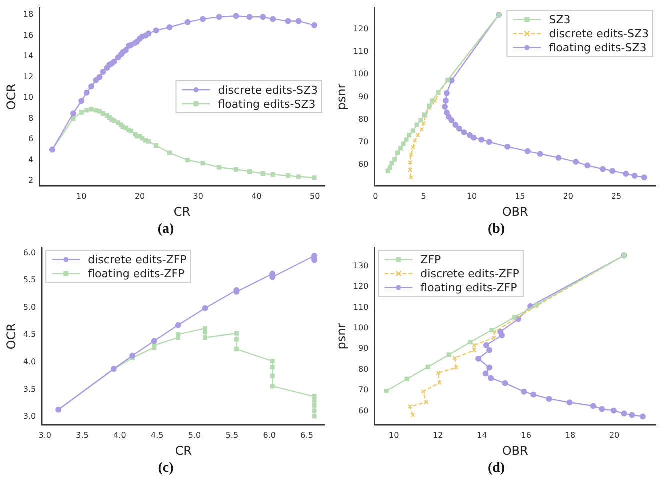 The height and width of the screenshot is (479, 661). Describe the element at coordinates (28, 35) in the screenshot. I see `y-tick-label: 16` at that location.